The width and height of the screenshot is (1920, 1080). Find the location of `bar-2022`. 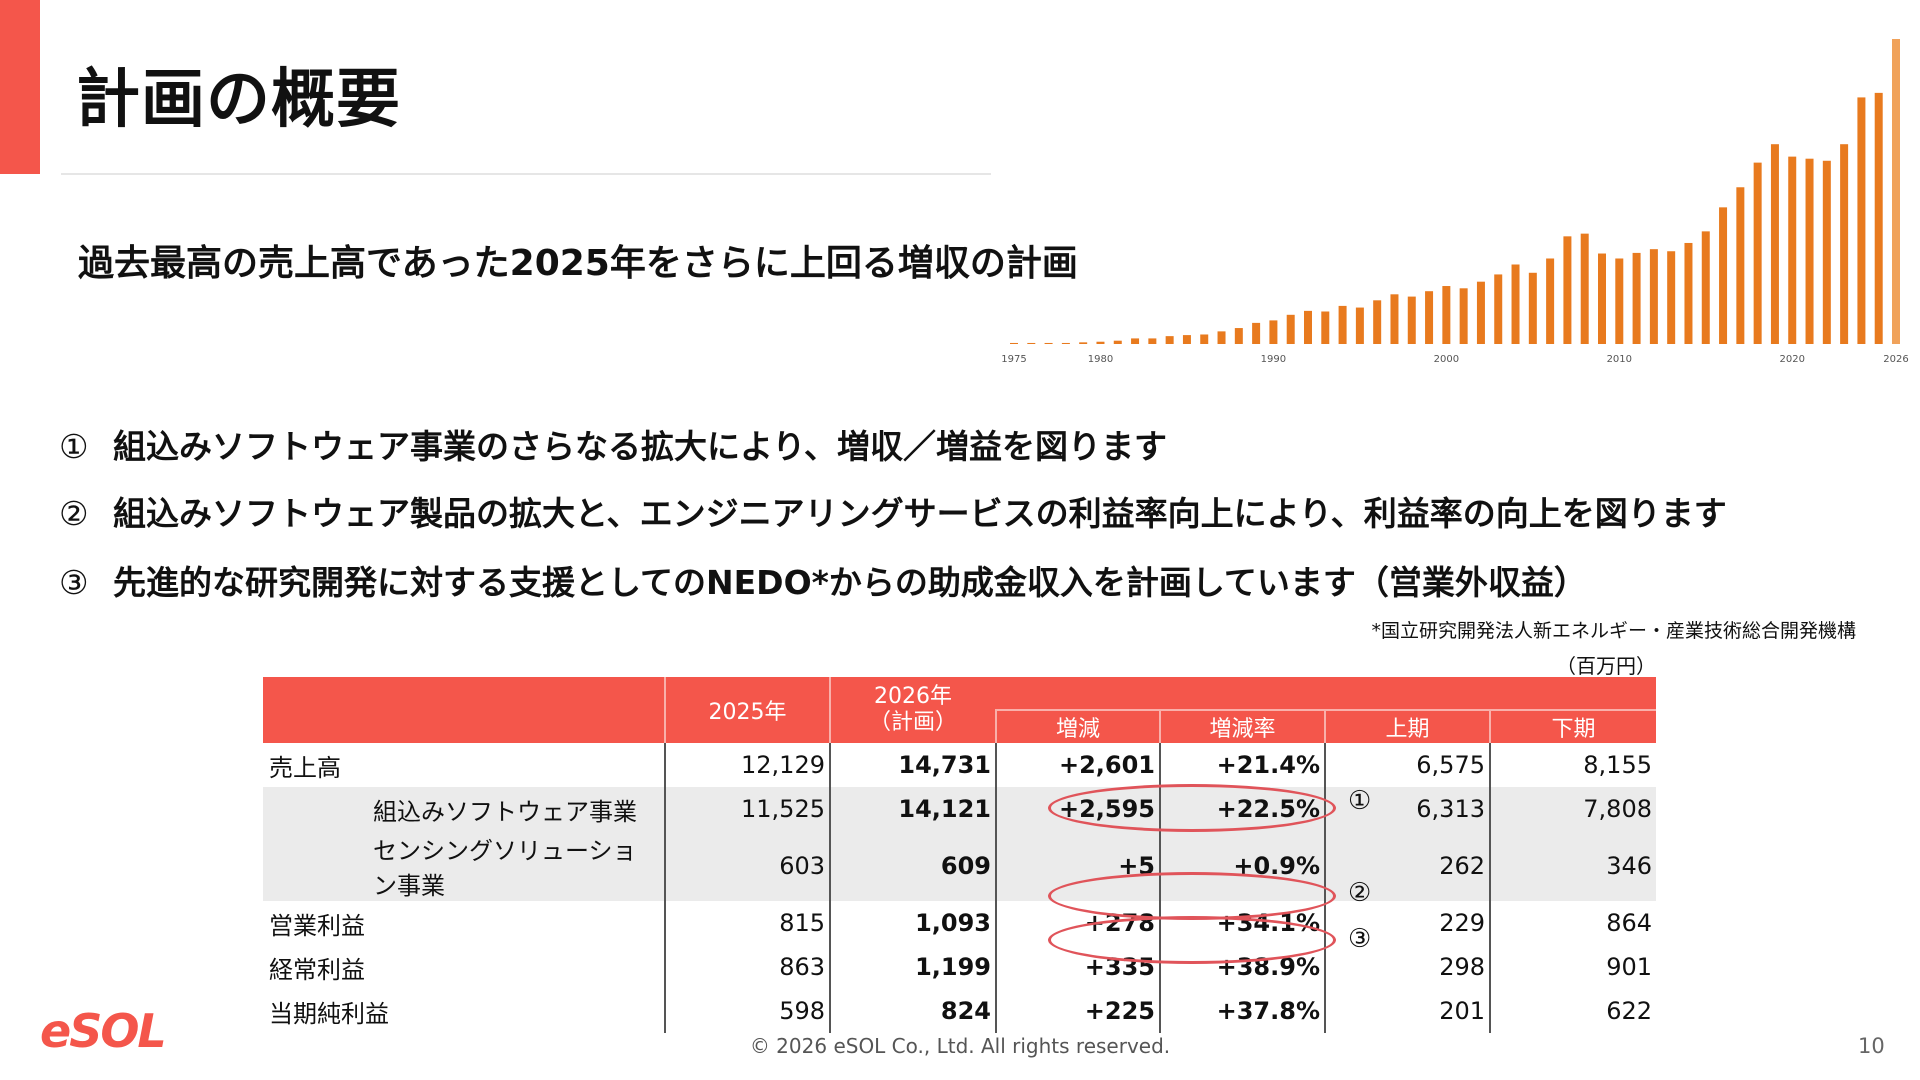

bar-2022 is located at coordinates (1826, 252).